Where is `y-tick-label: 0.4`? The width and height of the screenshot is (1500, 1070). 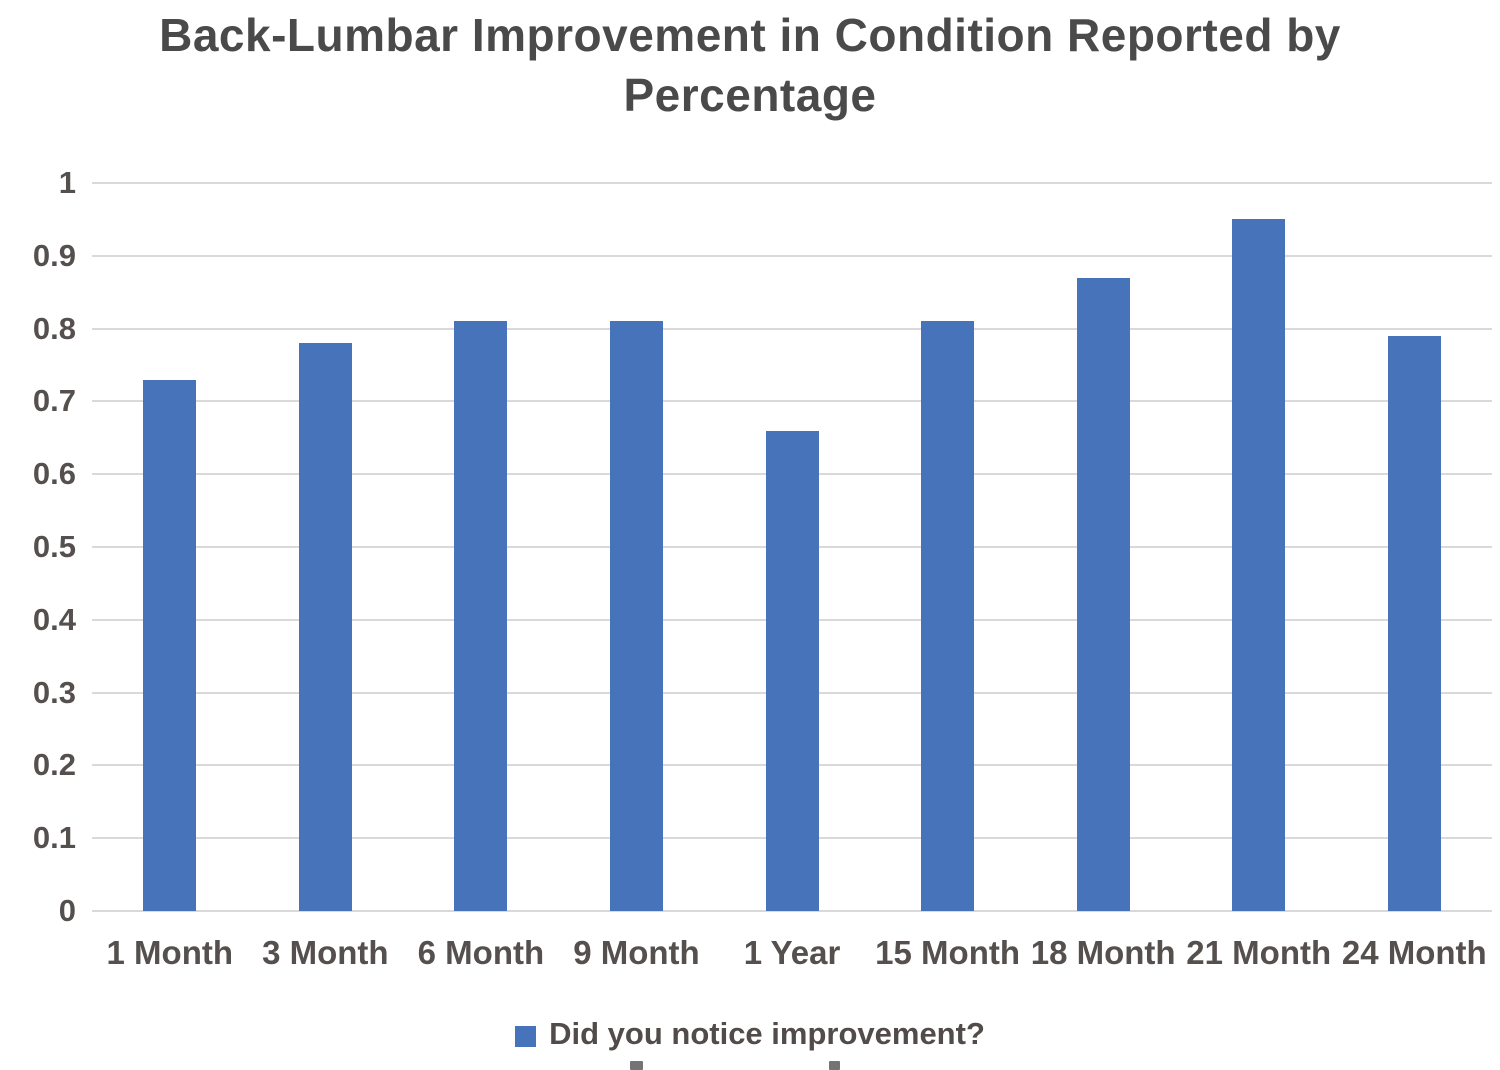 y-tick-label: 0.4 is located at coordinates (54, 619).